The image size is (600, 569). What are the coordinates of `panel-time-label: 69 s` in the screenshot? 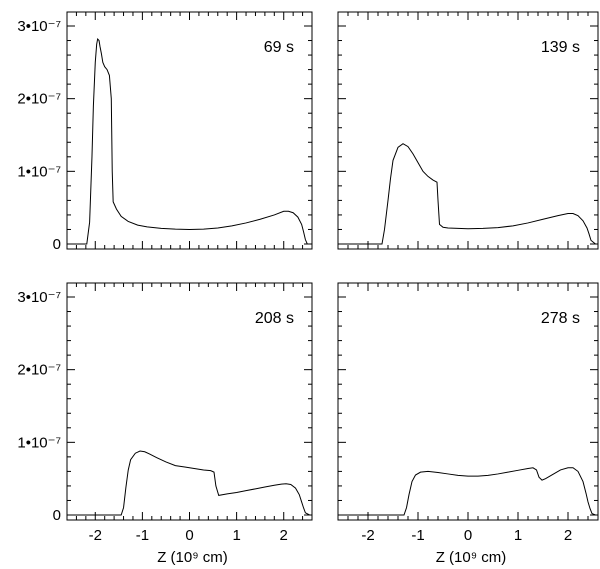 It's located at (279, 47).